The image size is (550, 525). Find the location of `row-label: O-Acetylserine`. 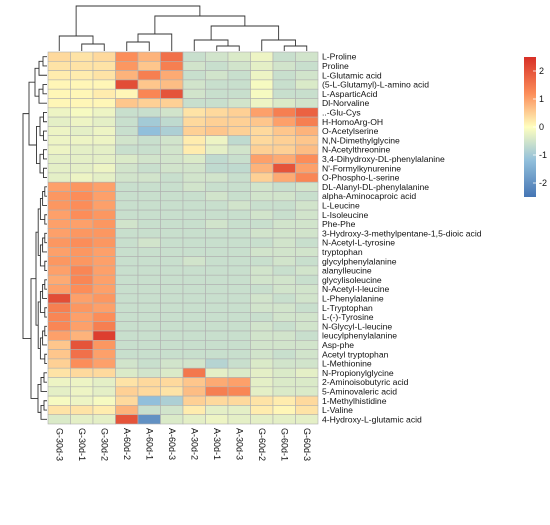

row-label: O-Acetylserine is located at coordinates (350, 131).